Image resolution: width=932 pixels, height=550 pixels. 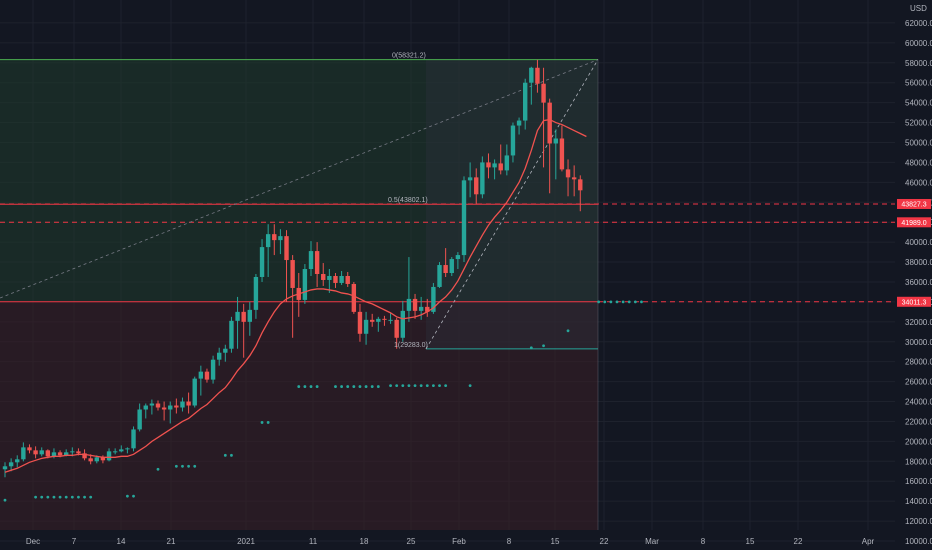 I want to click on time-axis: Dec 7 14 21 2021 11 18 25 Feb 8 15 22 Mar 8 15 22 Apr, so click(x=450, y=541).